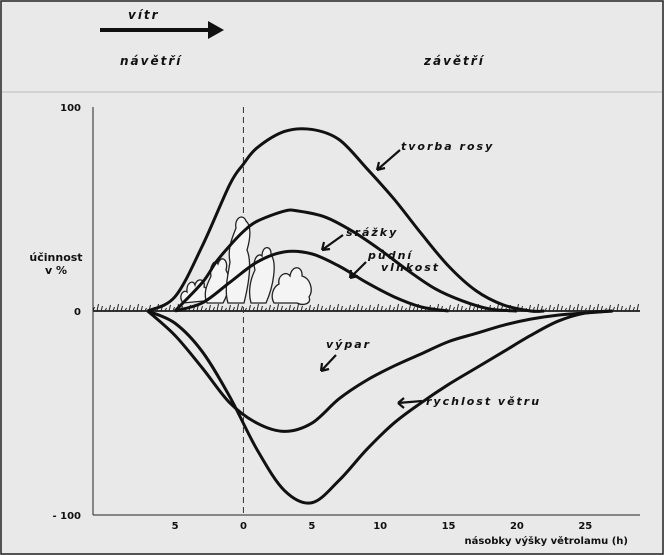  I want to click on label-vypar: výpar, so click(348, 344).